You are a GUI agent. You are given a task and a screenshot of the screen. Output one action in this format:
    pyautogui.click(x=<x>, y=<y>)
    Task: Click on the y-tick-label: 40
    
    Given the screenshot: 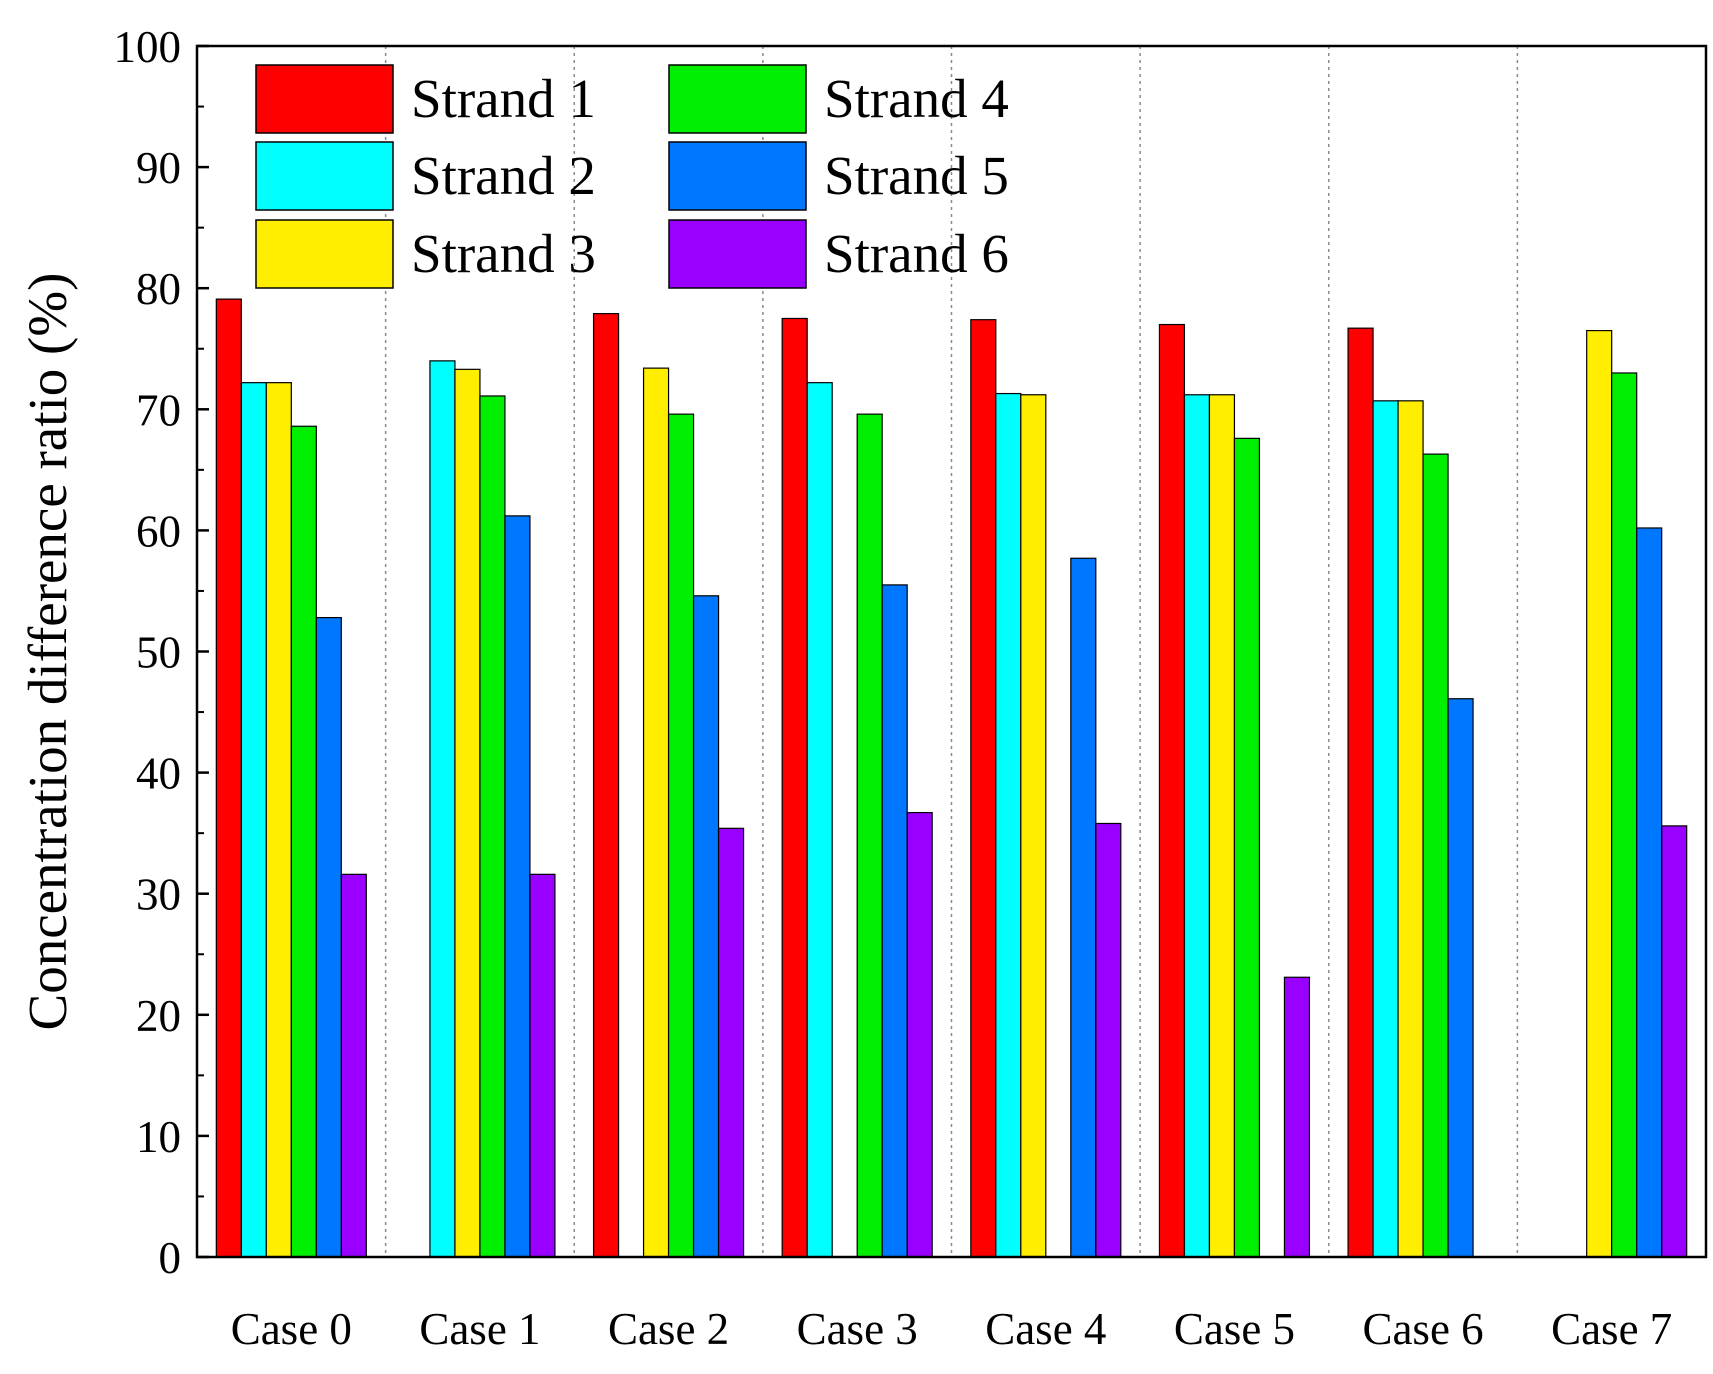 What is the action you would take?
    pyautogui.click(x=158, y=774)
    